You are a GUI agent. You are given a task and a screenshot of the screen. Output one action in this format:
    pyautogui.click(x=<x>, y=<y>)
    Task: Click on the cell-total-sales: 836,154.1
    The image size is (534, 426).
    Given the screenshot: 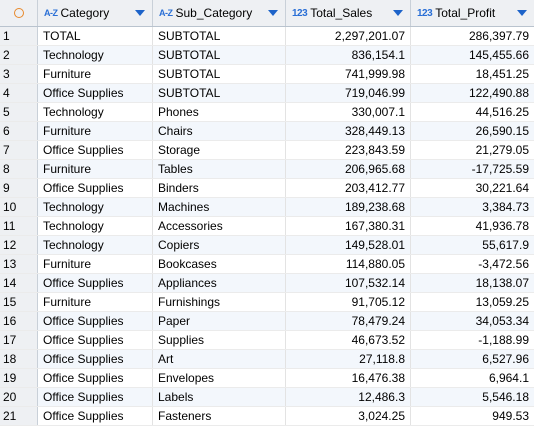 What is the action you would take?
    pyautogui.click(x=348, y=55)
    